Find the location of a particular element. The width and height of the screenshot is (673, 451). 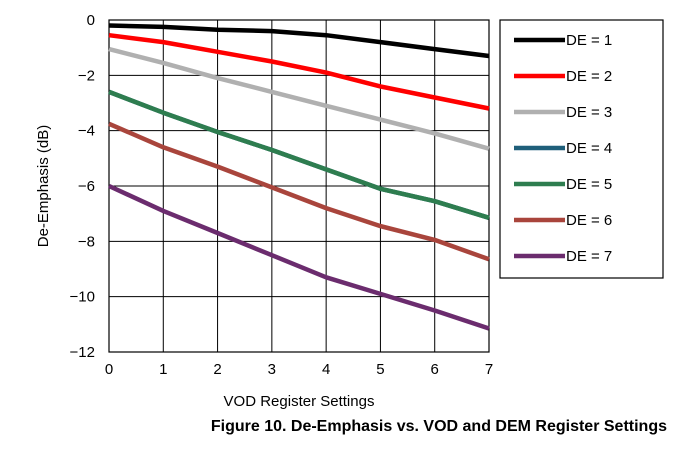

x-axis-label: VOD Register Settings is located at coordinates (299, 401).